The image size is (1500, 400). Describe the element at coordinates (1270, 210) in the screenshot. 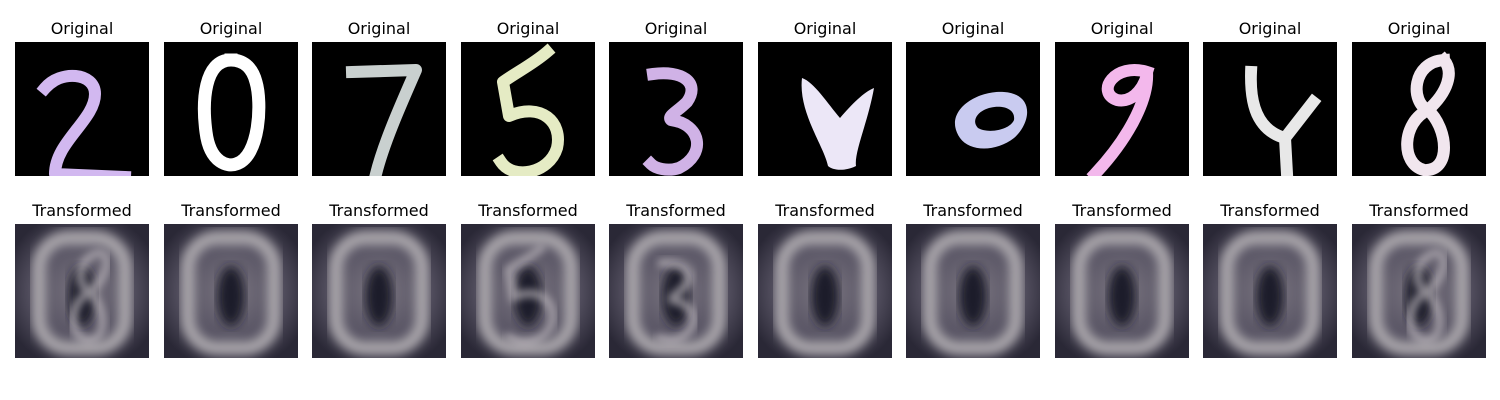

I see `transformed-title-9: Transformed` at that location.